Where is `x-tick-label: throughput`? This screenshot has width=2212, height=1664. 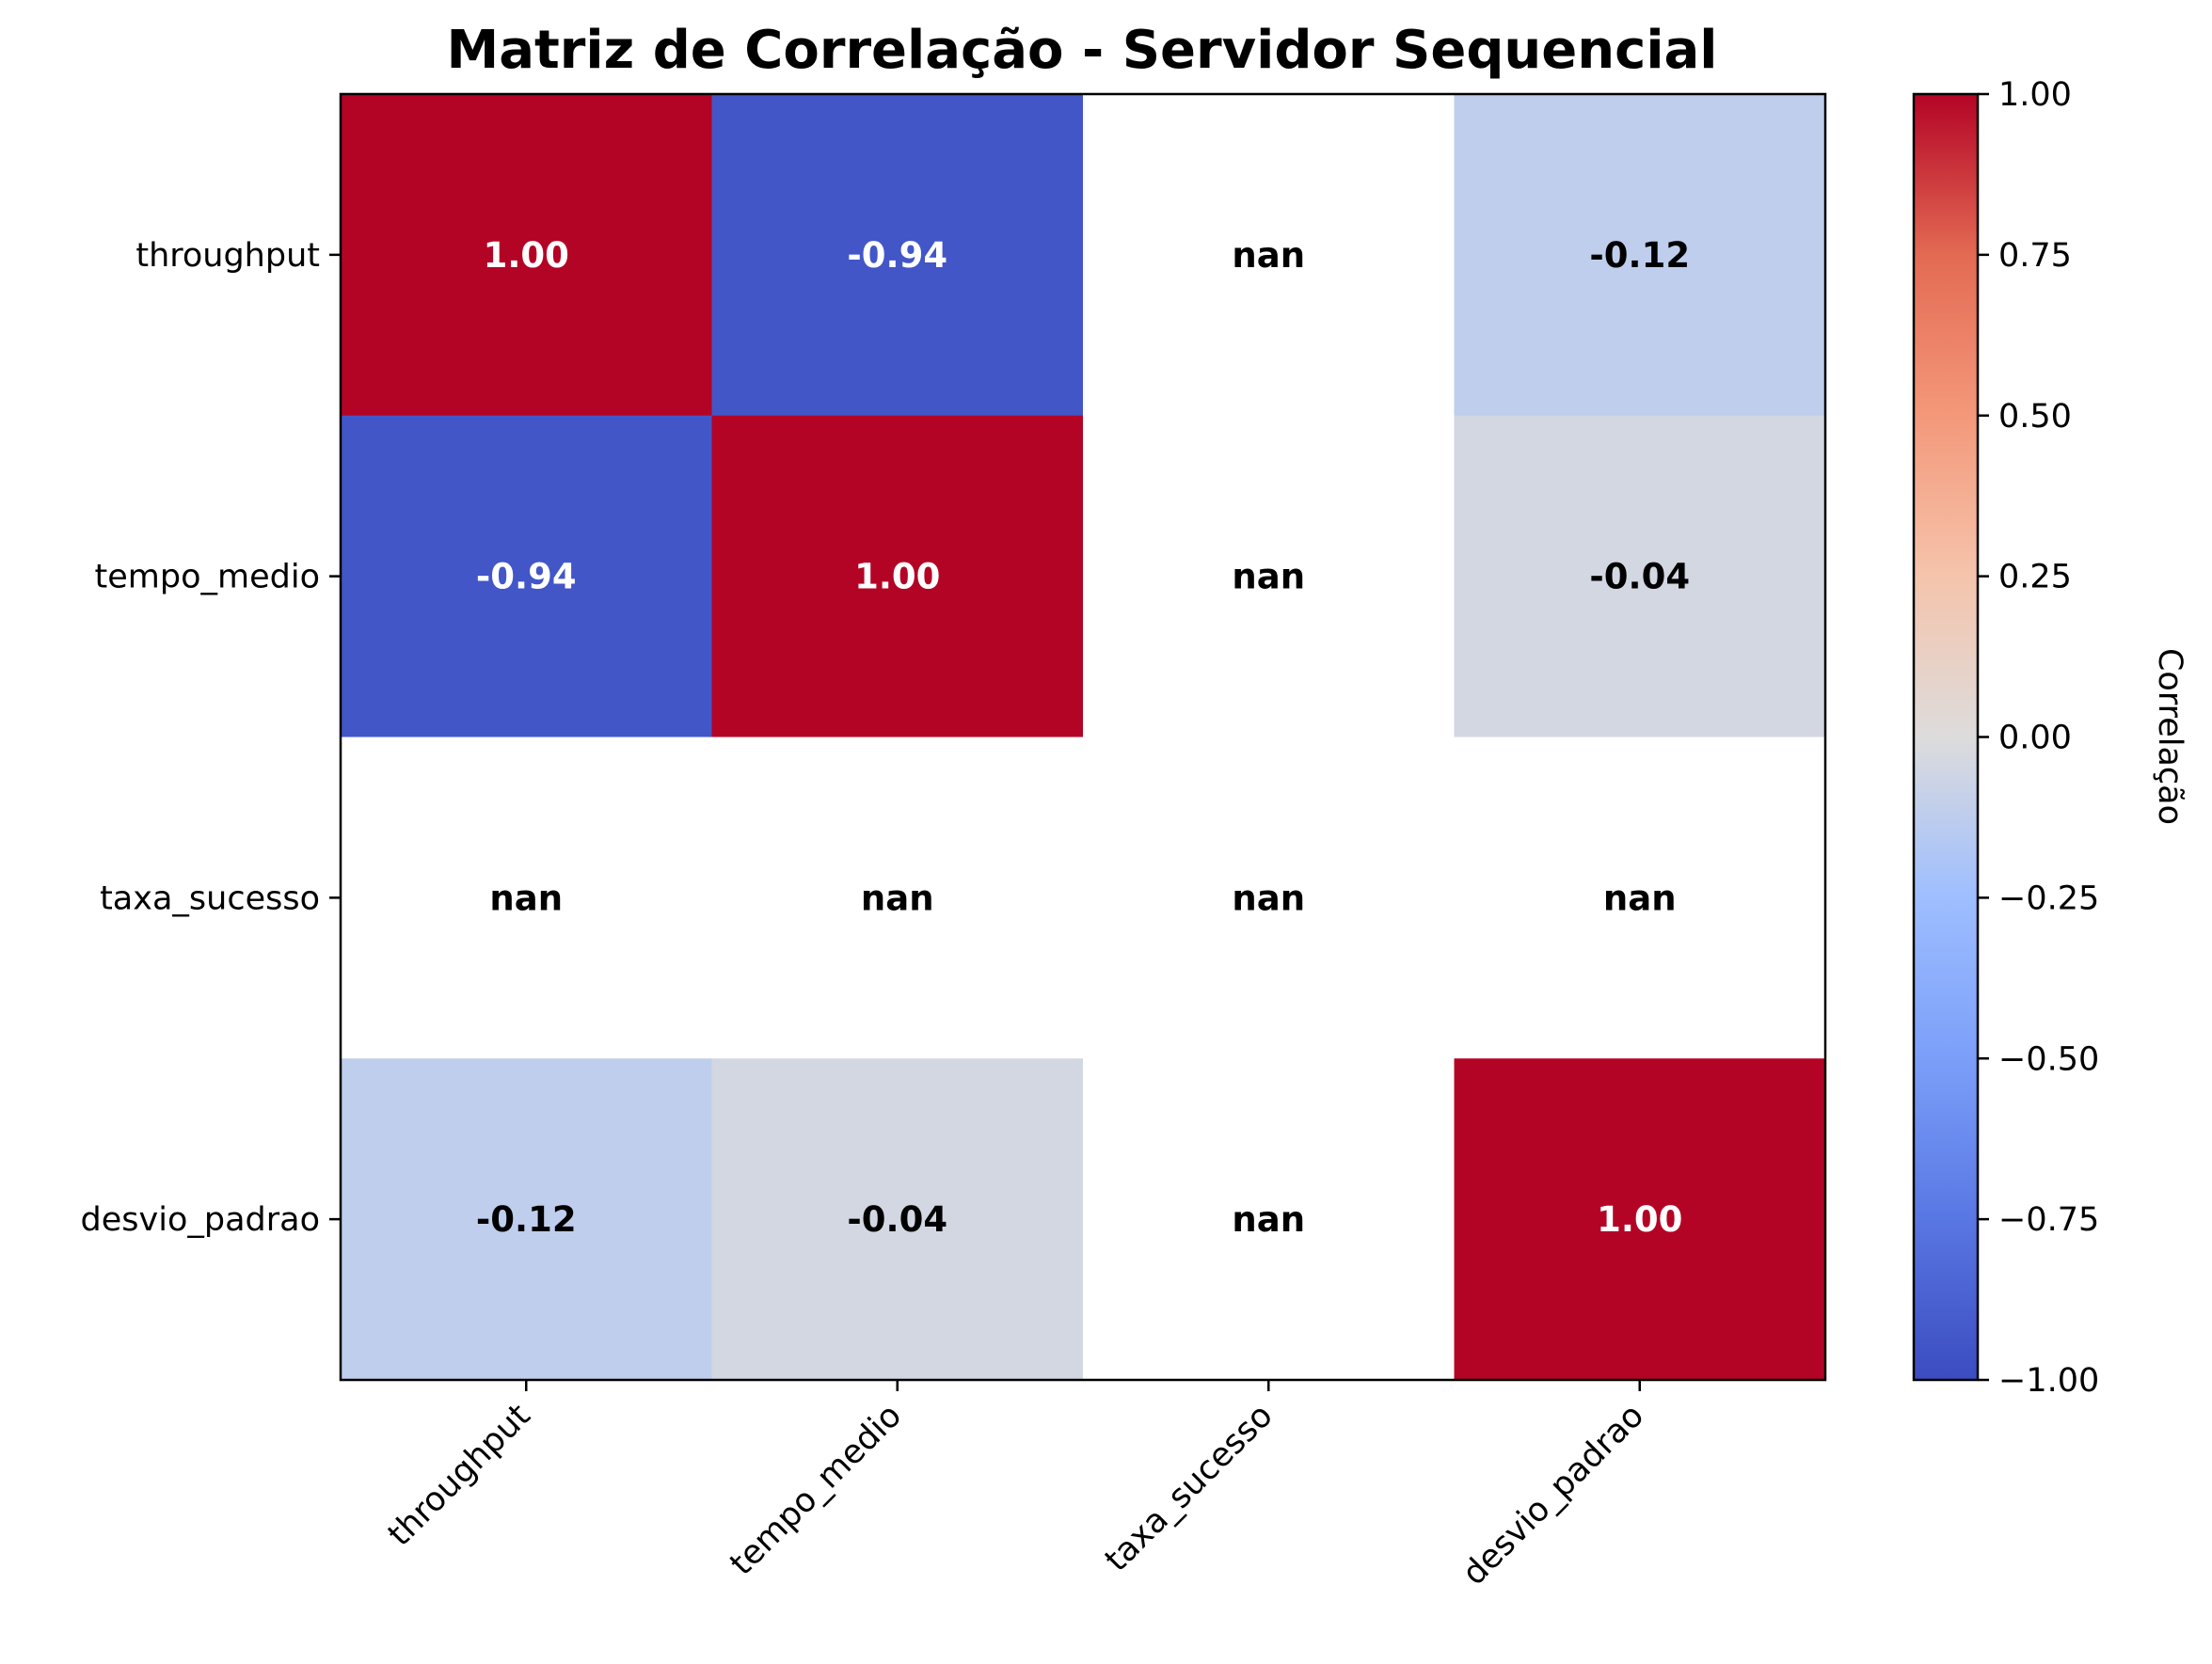
x-tick-label: throughput is located at coordinates (459, 1475).